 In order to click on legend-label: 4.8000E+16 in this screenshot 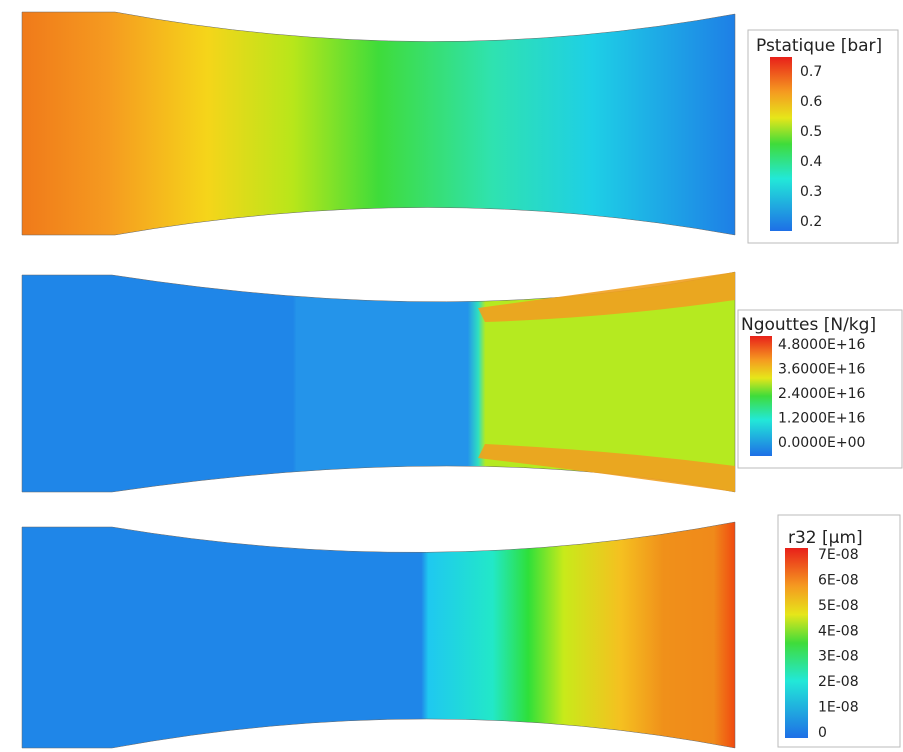, I will do `click(821, 345)`.